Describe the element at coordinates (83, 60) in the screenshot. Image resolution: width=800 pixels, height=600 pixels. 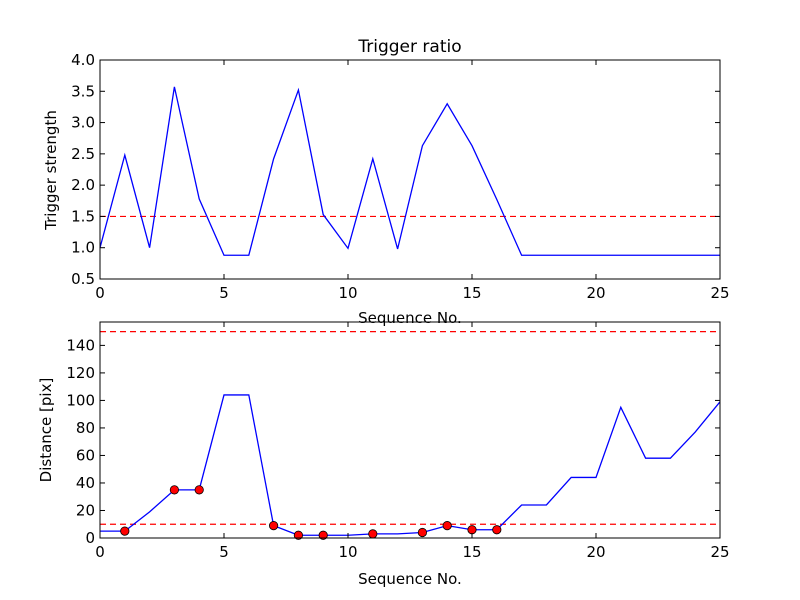
I see `y-tick-label: 4.0` at that location.